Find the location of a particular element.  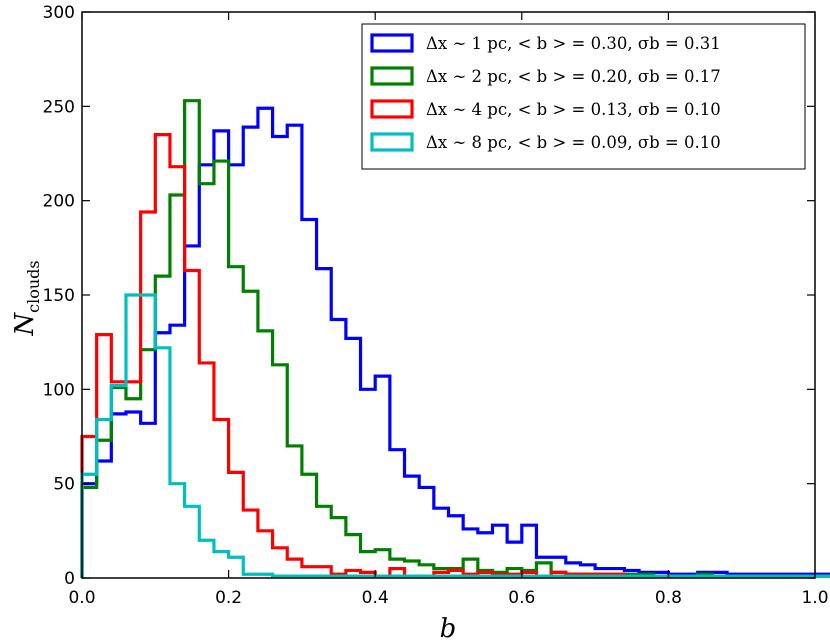

y-tick-label: 250 is located at coordinates (59, 107).